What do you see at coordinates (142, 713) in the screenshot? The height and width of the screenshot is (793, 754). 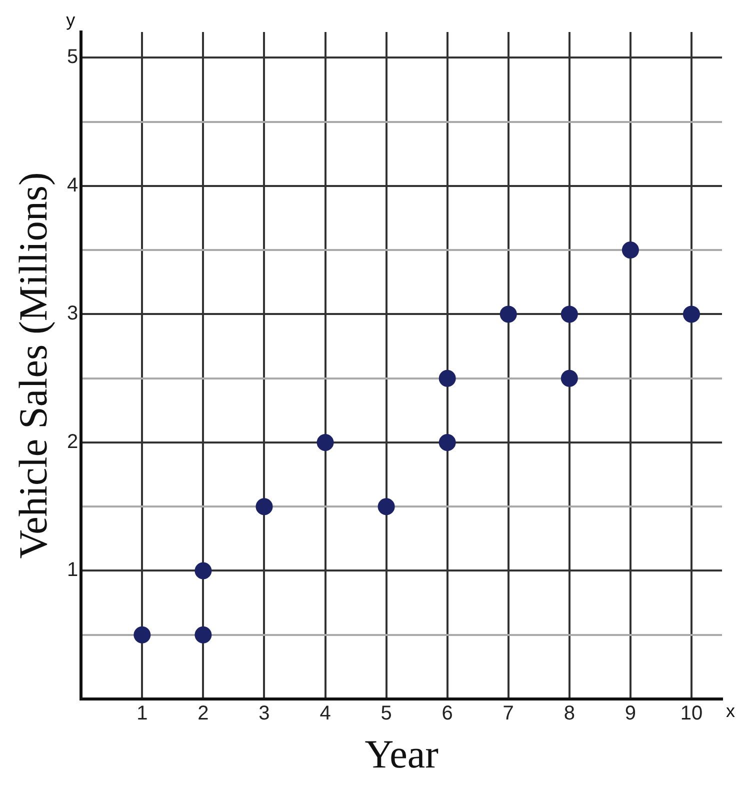 I see `x-tick-label: 1` at bounding box center [142, 713].